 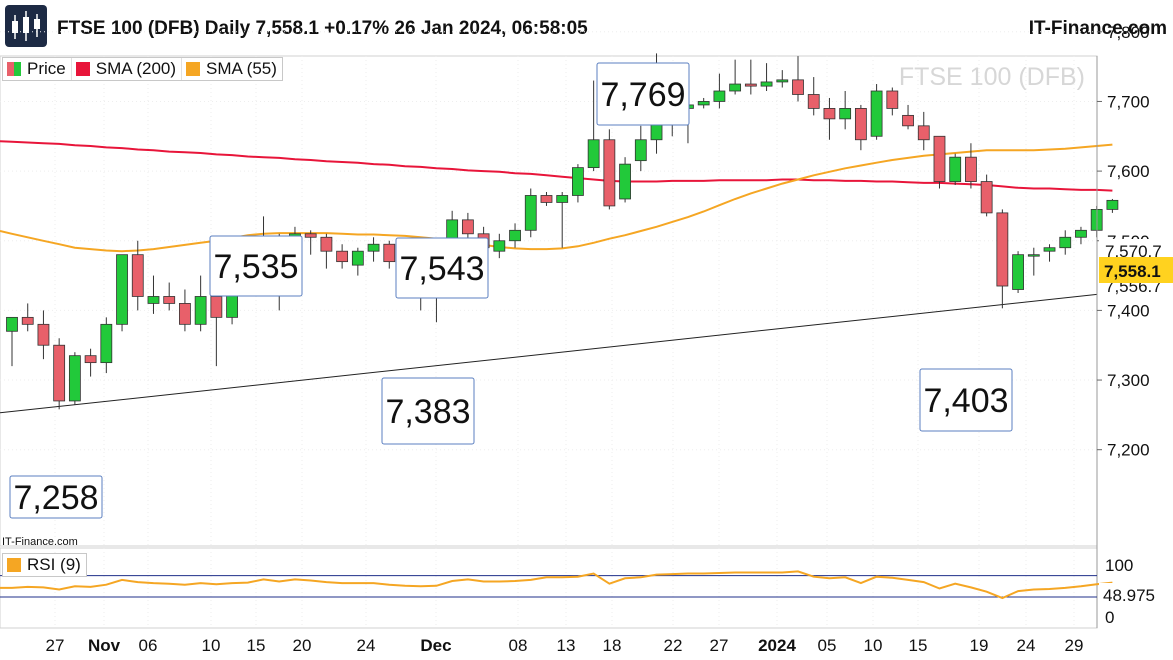 I want to click on chart-legend: Price SMA (200) SMA (55), so click(x=142, y=69).